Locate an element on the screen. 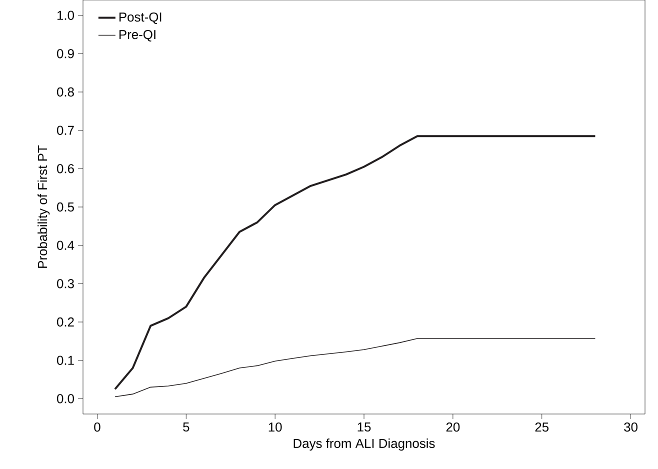  legend-label: Post-QI is located at coordinates (140, 18).